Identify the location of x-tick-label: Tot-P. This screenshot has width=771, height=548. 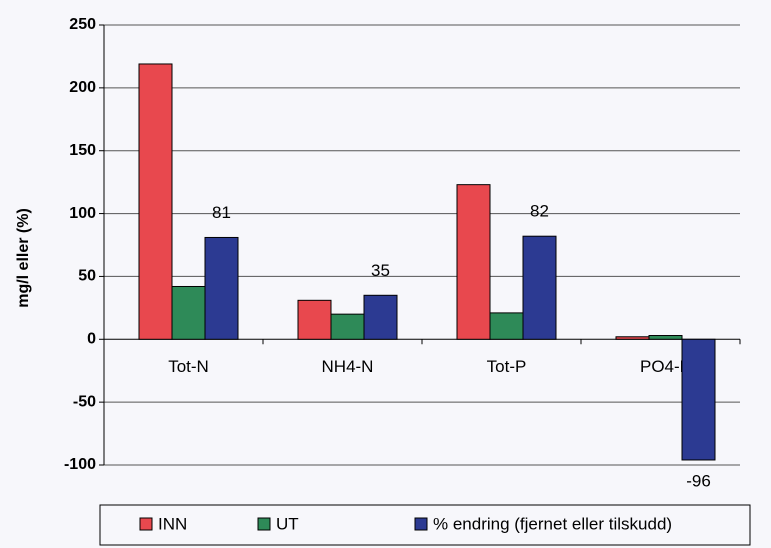
(507, 366).